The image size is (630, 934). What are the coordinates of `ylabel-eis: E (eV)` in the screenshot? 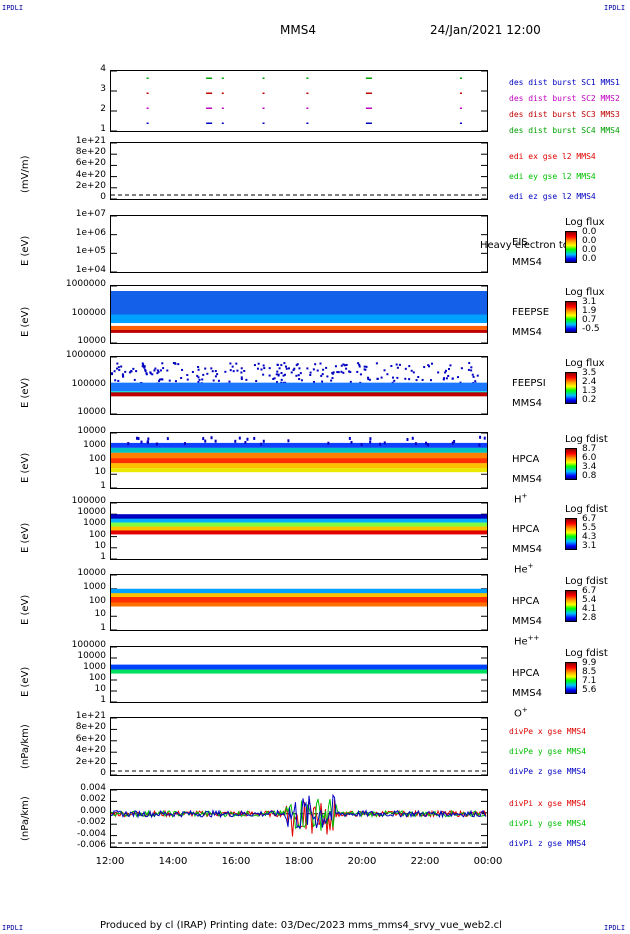 It's located at (25, 250).